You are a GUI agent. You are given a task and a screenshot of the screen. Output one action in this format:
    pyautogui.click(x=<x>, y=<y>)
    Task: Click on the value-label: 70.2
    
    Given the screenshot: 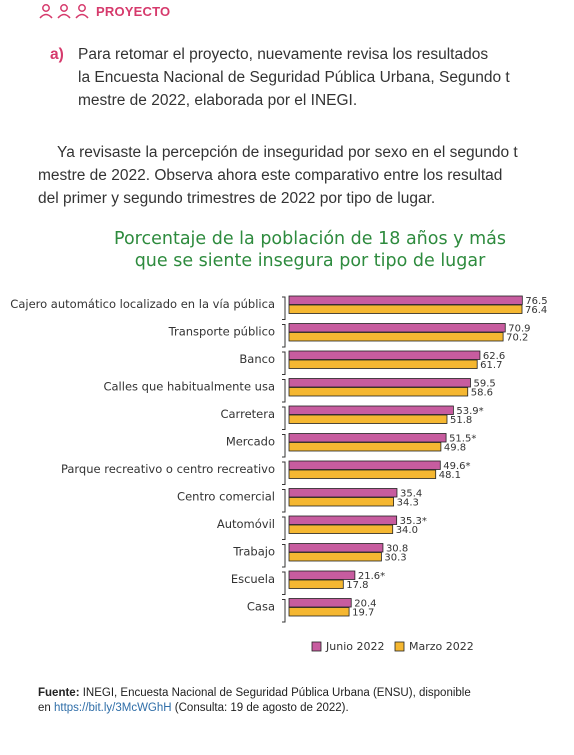 What is the action you would take?
    pyautogui.click(x=517, y=338)
    